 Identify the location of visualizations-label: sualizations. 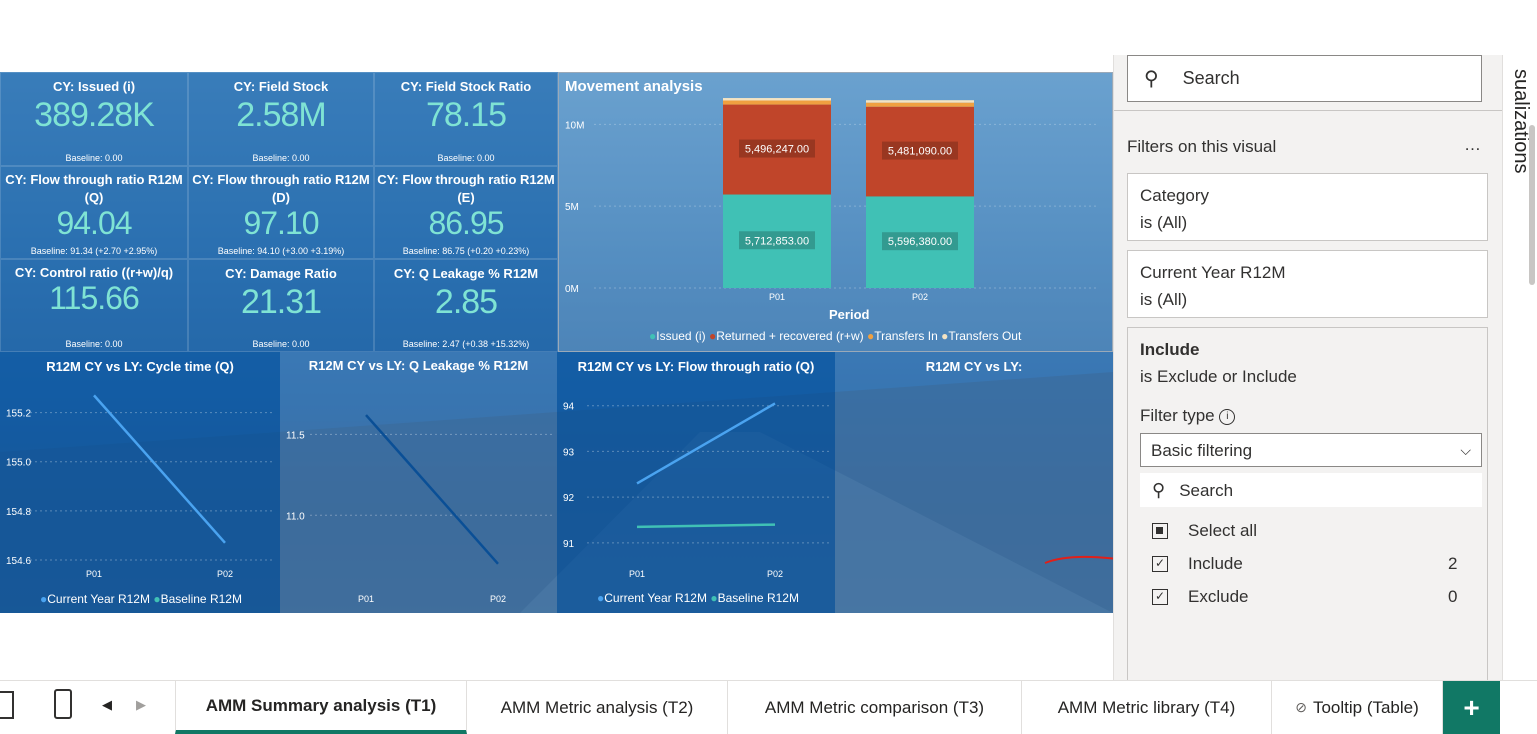
(1521, 121).